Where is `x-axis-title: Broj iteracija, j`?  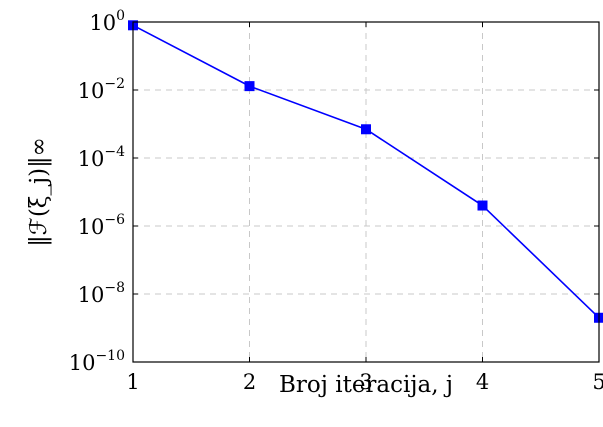 x-axis-title: Broj iteracija, j is located at coordinates (366, 385).